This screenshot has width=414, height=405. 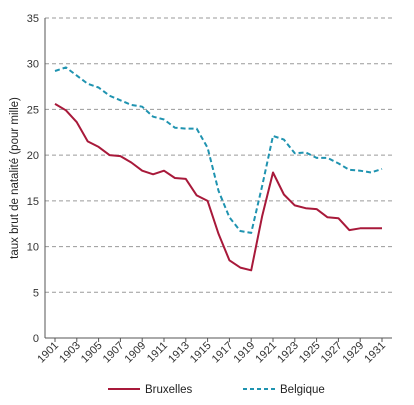 I want to click on legend: Bruxelles Belgique, so click(x=216, y=390).